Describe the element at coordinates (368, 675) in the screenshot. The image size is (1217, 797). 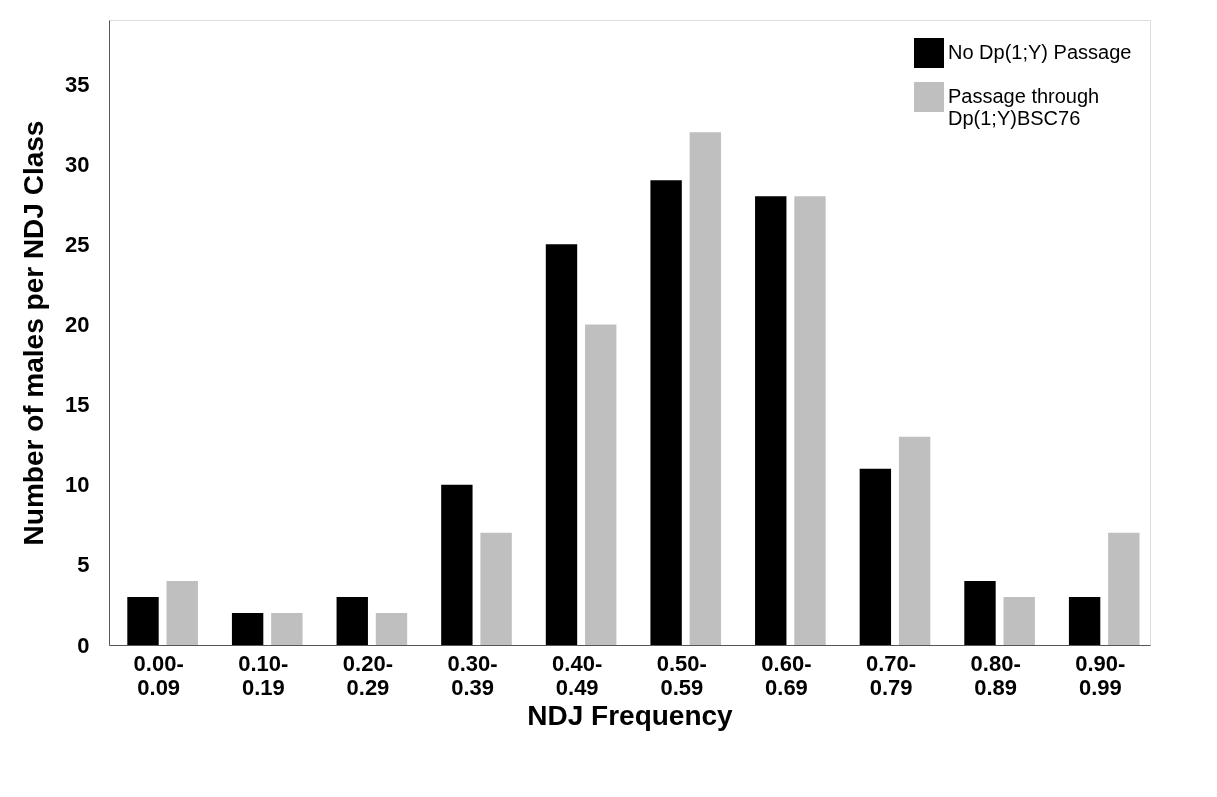
I see `x-tick-label: 0.20-0.29` at that location.